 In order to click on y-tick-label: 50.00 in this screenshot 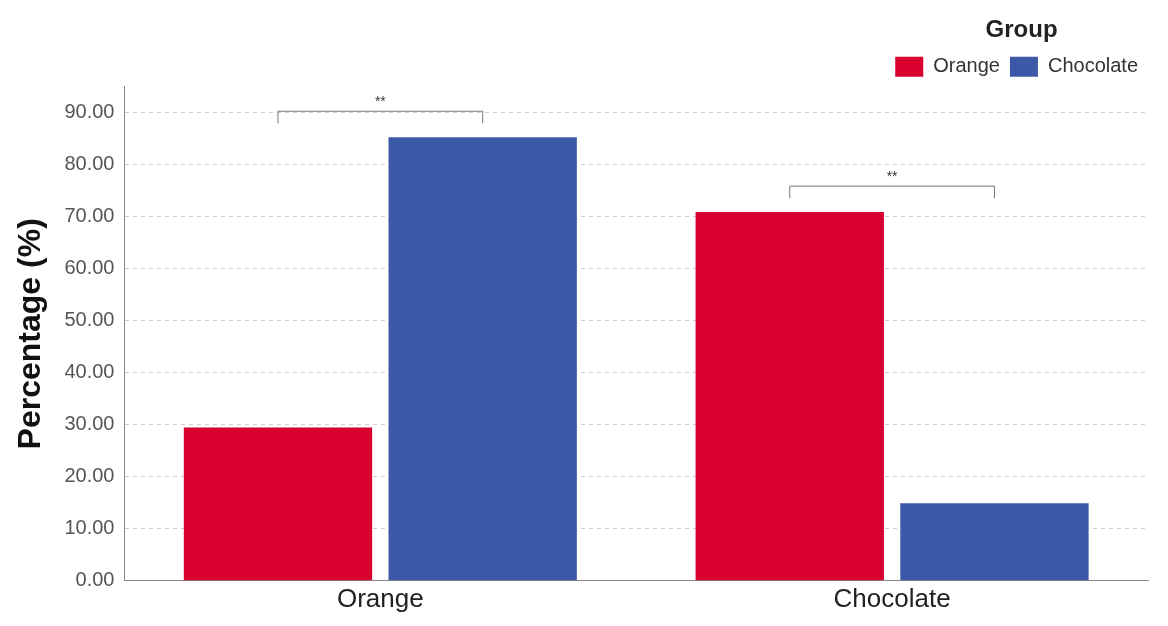, I will do `click(89, 319)`.